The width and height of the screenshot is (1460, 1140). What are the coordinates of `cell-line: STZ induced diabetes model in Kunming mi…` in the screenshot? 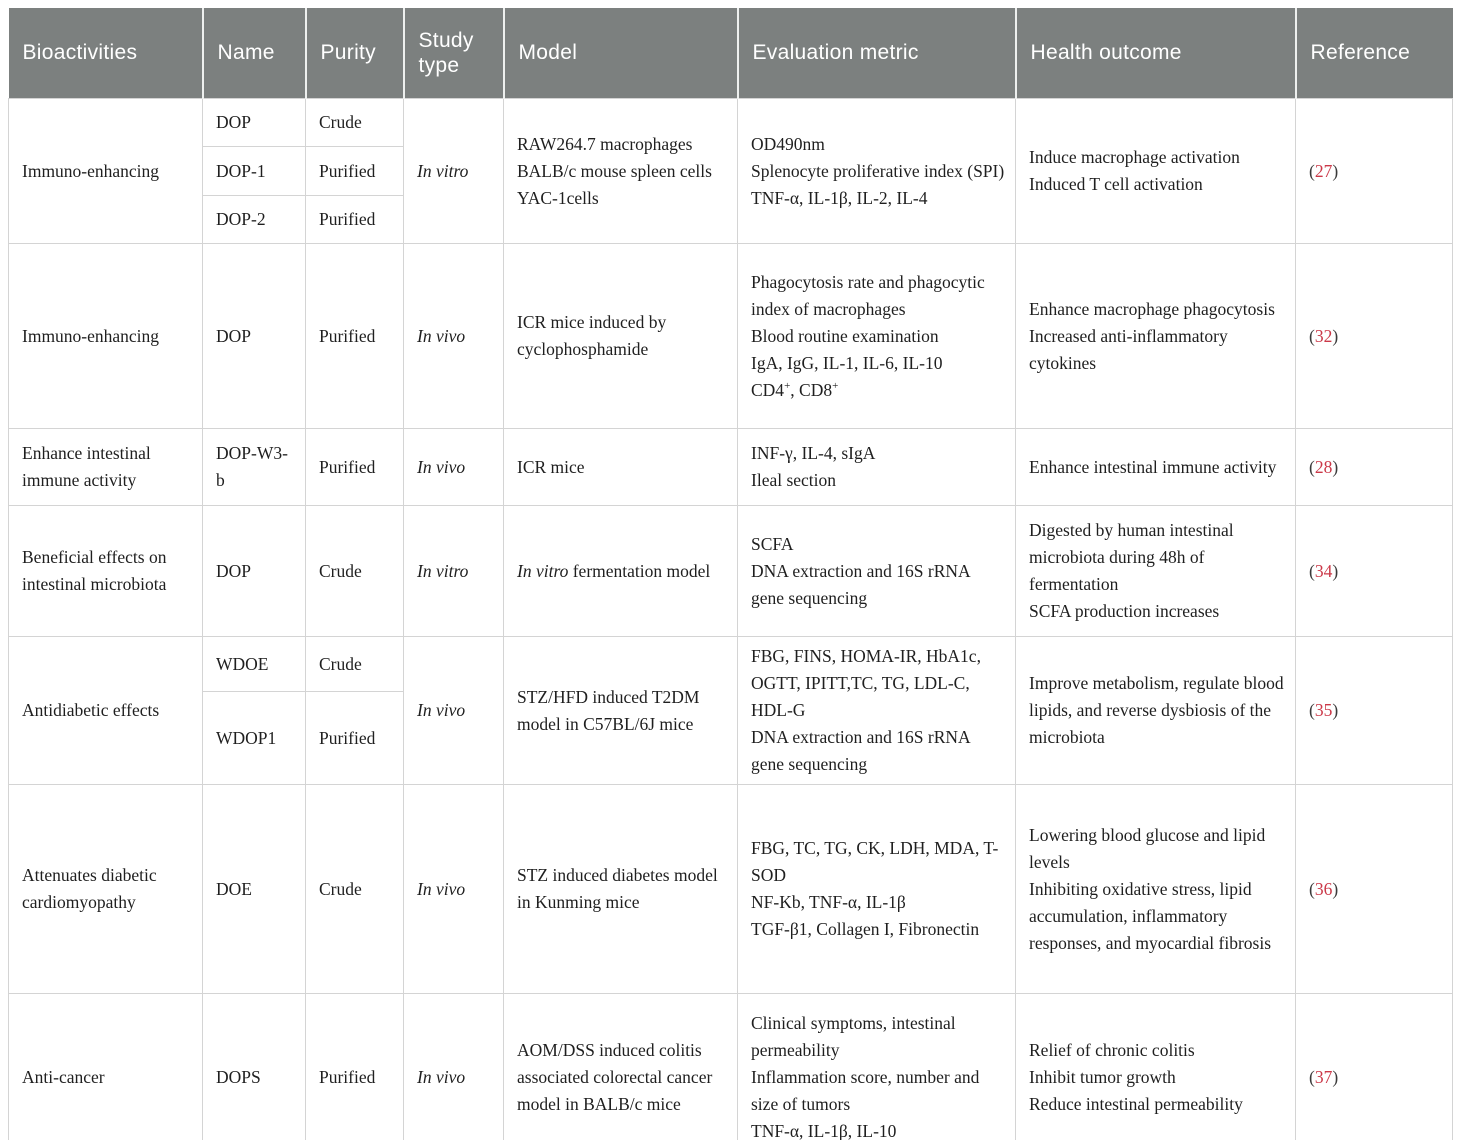 It's located at (622, 889).